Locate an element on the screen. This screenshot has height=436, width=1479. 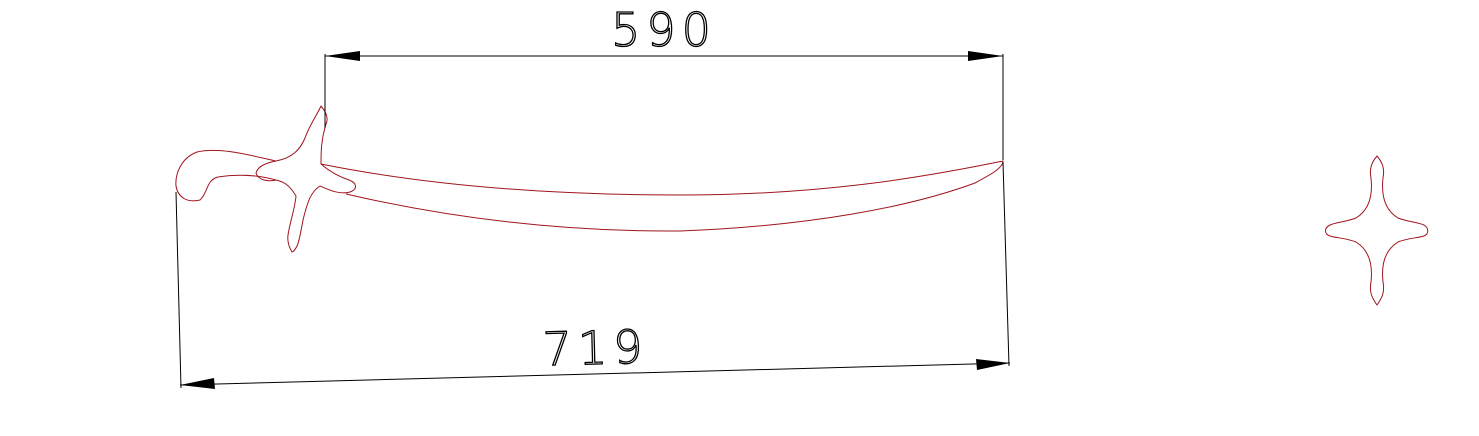
dimension-bottom-label: 719 is located at coordinates (595, 348).